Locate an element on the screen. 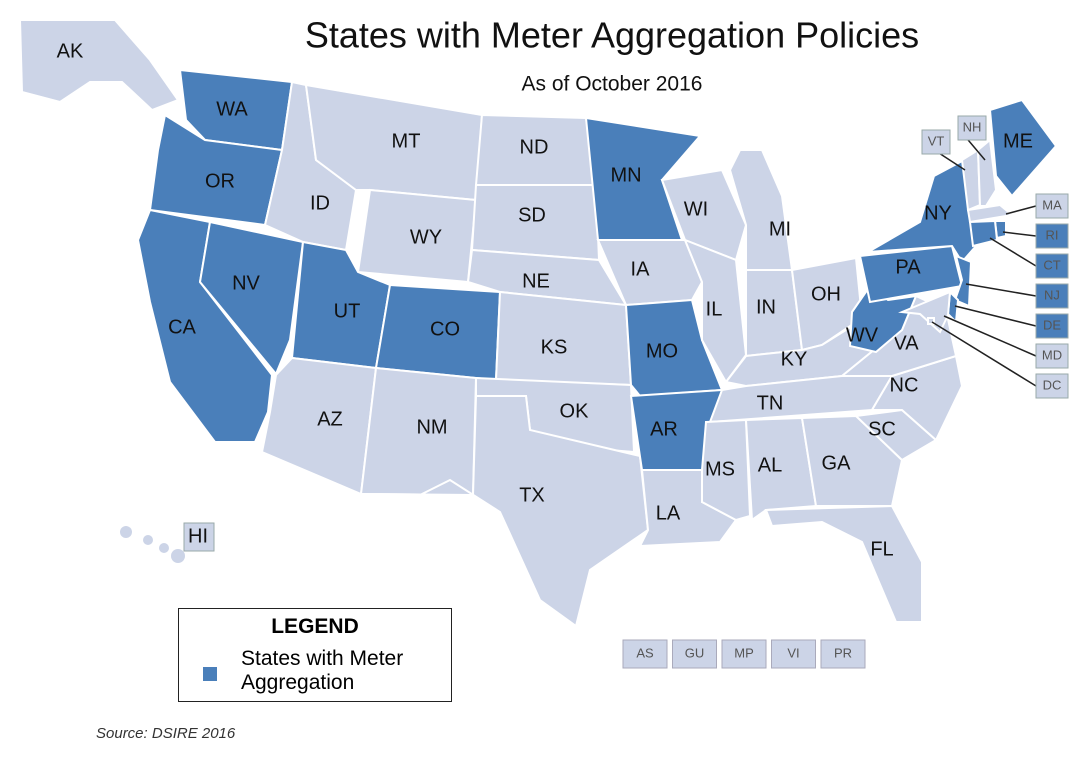 The width and height of the screenshot is (1075, 763). state-label: DC is located at coordinates (1052, 384).